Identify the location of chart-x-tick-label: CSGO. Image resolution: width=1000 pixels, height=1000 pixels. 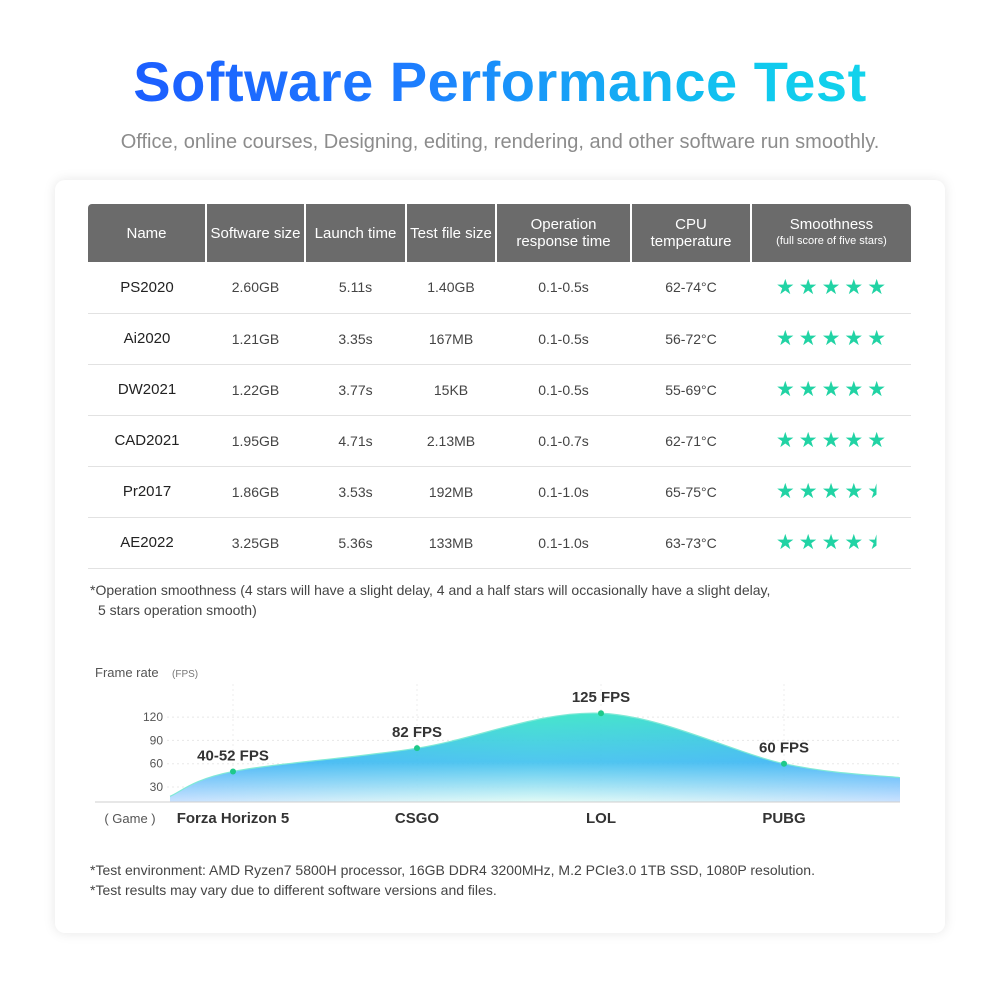
(417, 818).